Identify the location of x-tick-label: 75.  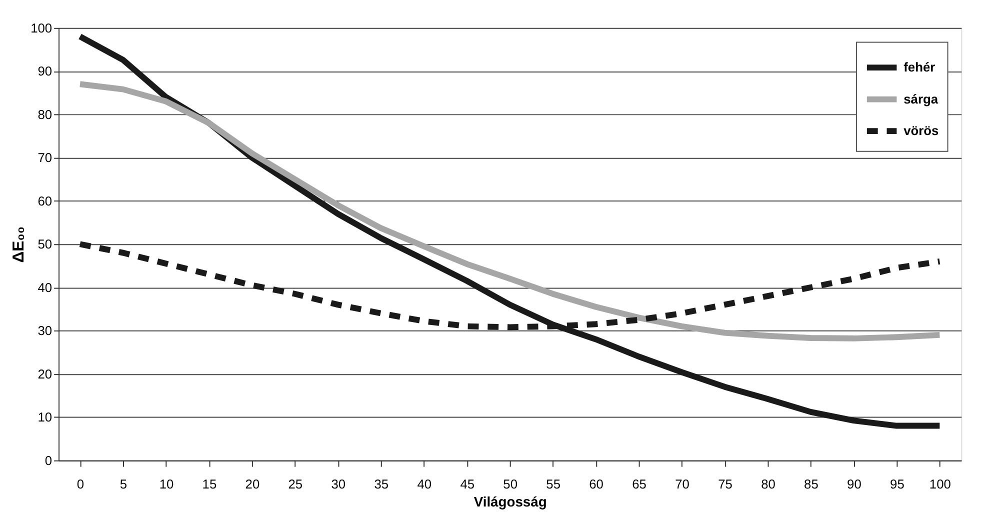
(725, 484).